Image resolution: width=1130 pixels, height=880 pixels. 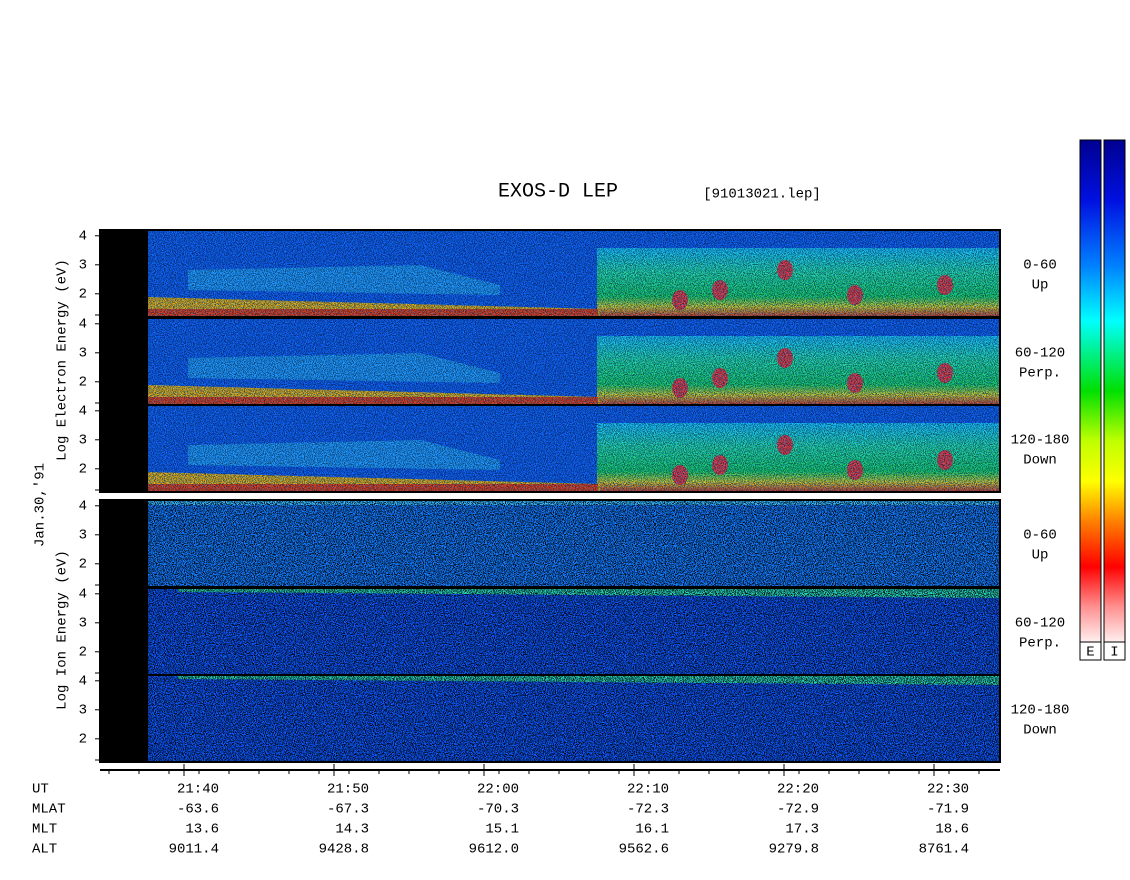 I want to click on ut-label: 21:40, so click(x=198, y=790).